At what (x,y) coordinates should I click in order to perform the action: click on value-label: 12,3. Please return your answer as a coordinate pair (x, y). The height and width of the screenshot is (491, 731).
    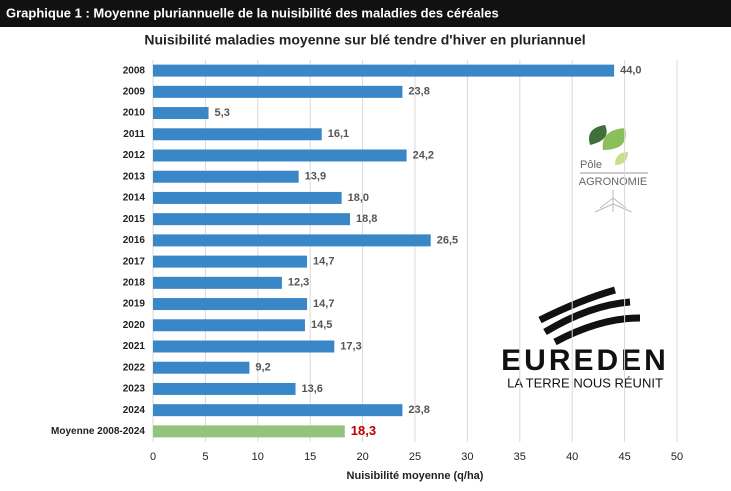
    Looking at the image, I should click on (298, 283).